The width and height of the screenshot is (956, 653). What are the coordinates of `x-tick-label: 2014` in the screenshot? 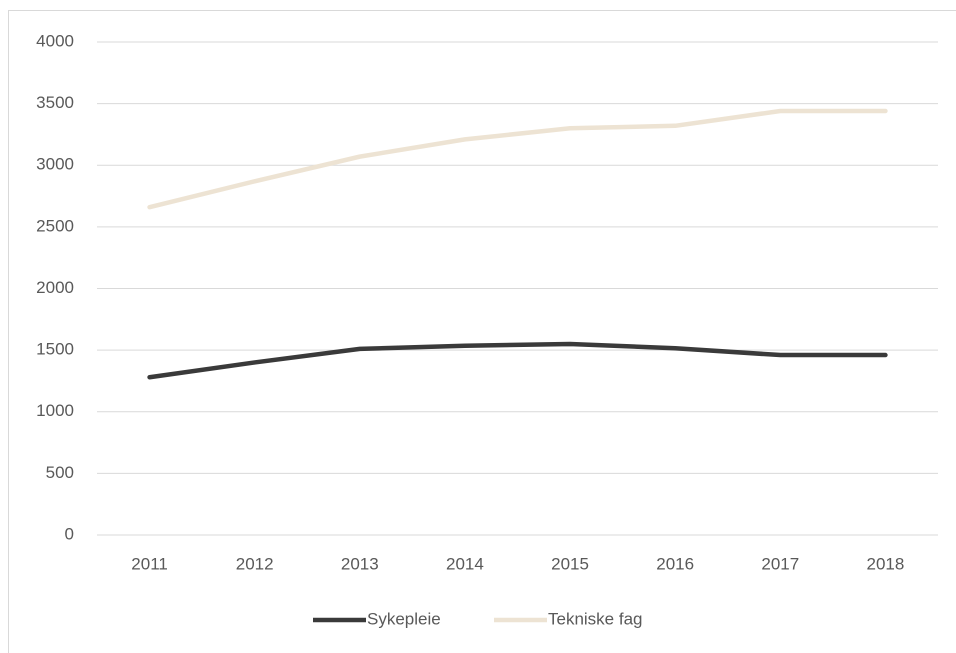 It's located at (465, 563).